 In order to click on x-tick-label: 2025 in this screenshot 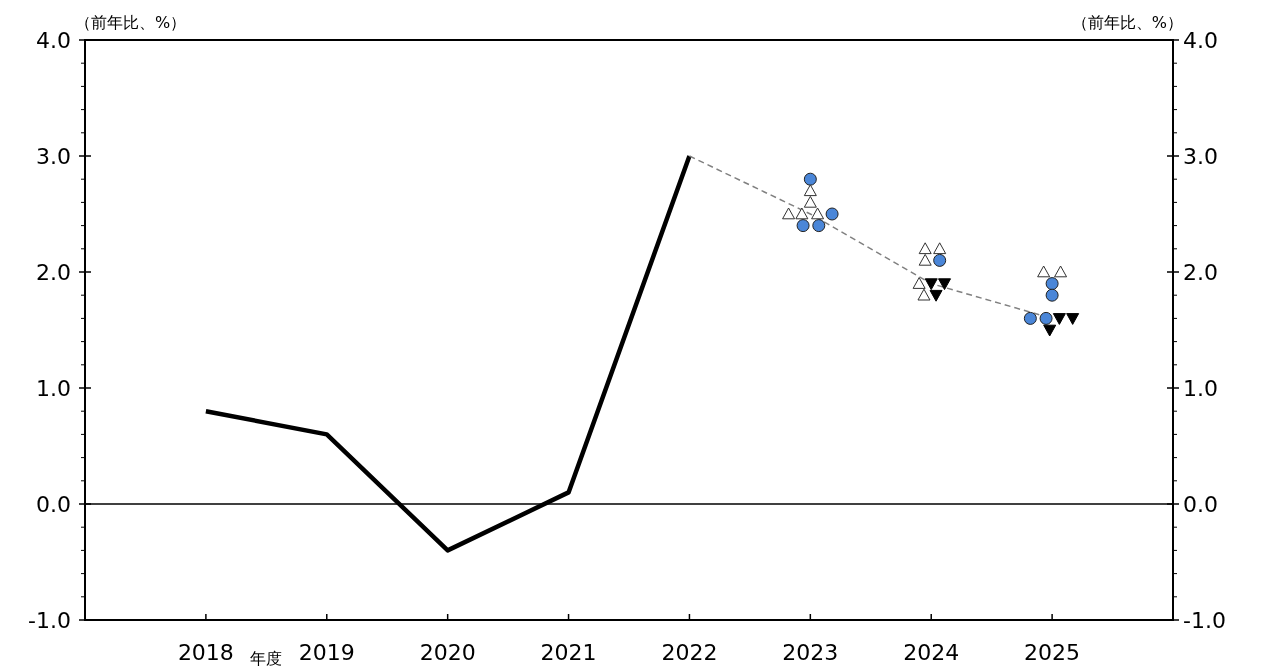, I will do `click(1052, 652)`.